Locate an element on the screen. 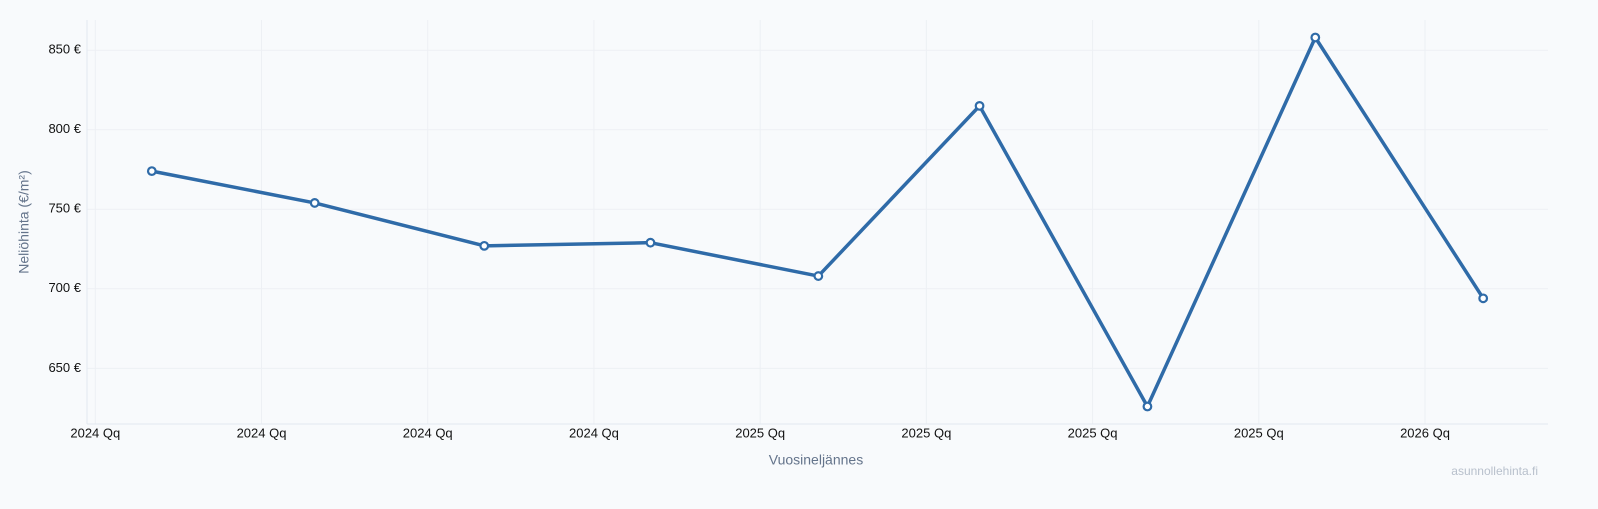  watermark: asunnollehinta.fi is located at coordinates (1494, 471).